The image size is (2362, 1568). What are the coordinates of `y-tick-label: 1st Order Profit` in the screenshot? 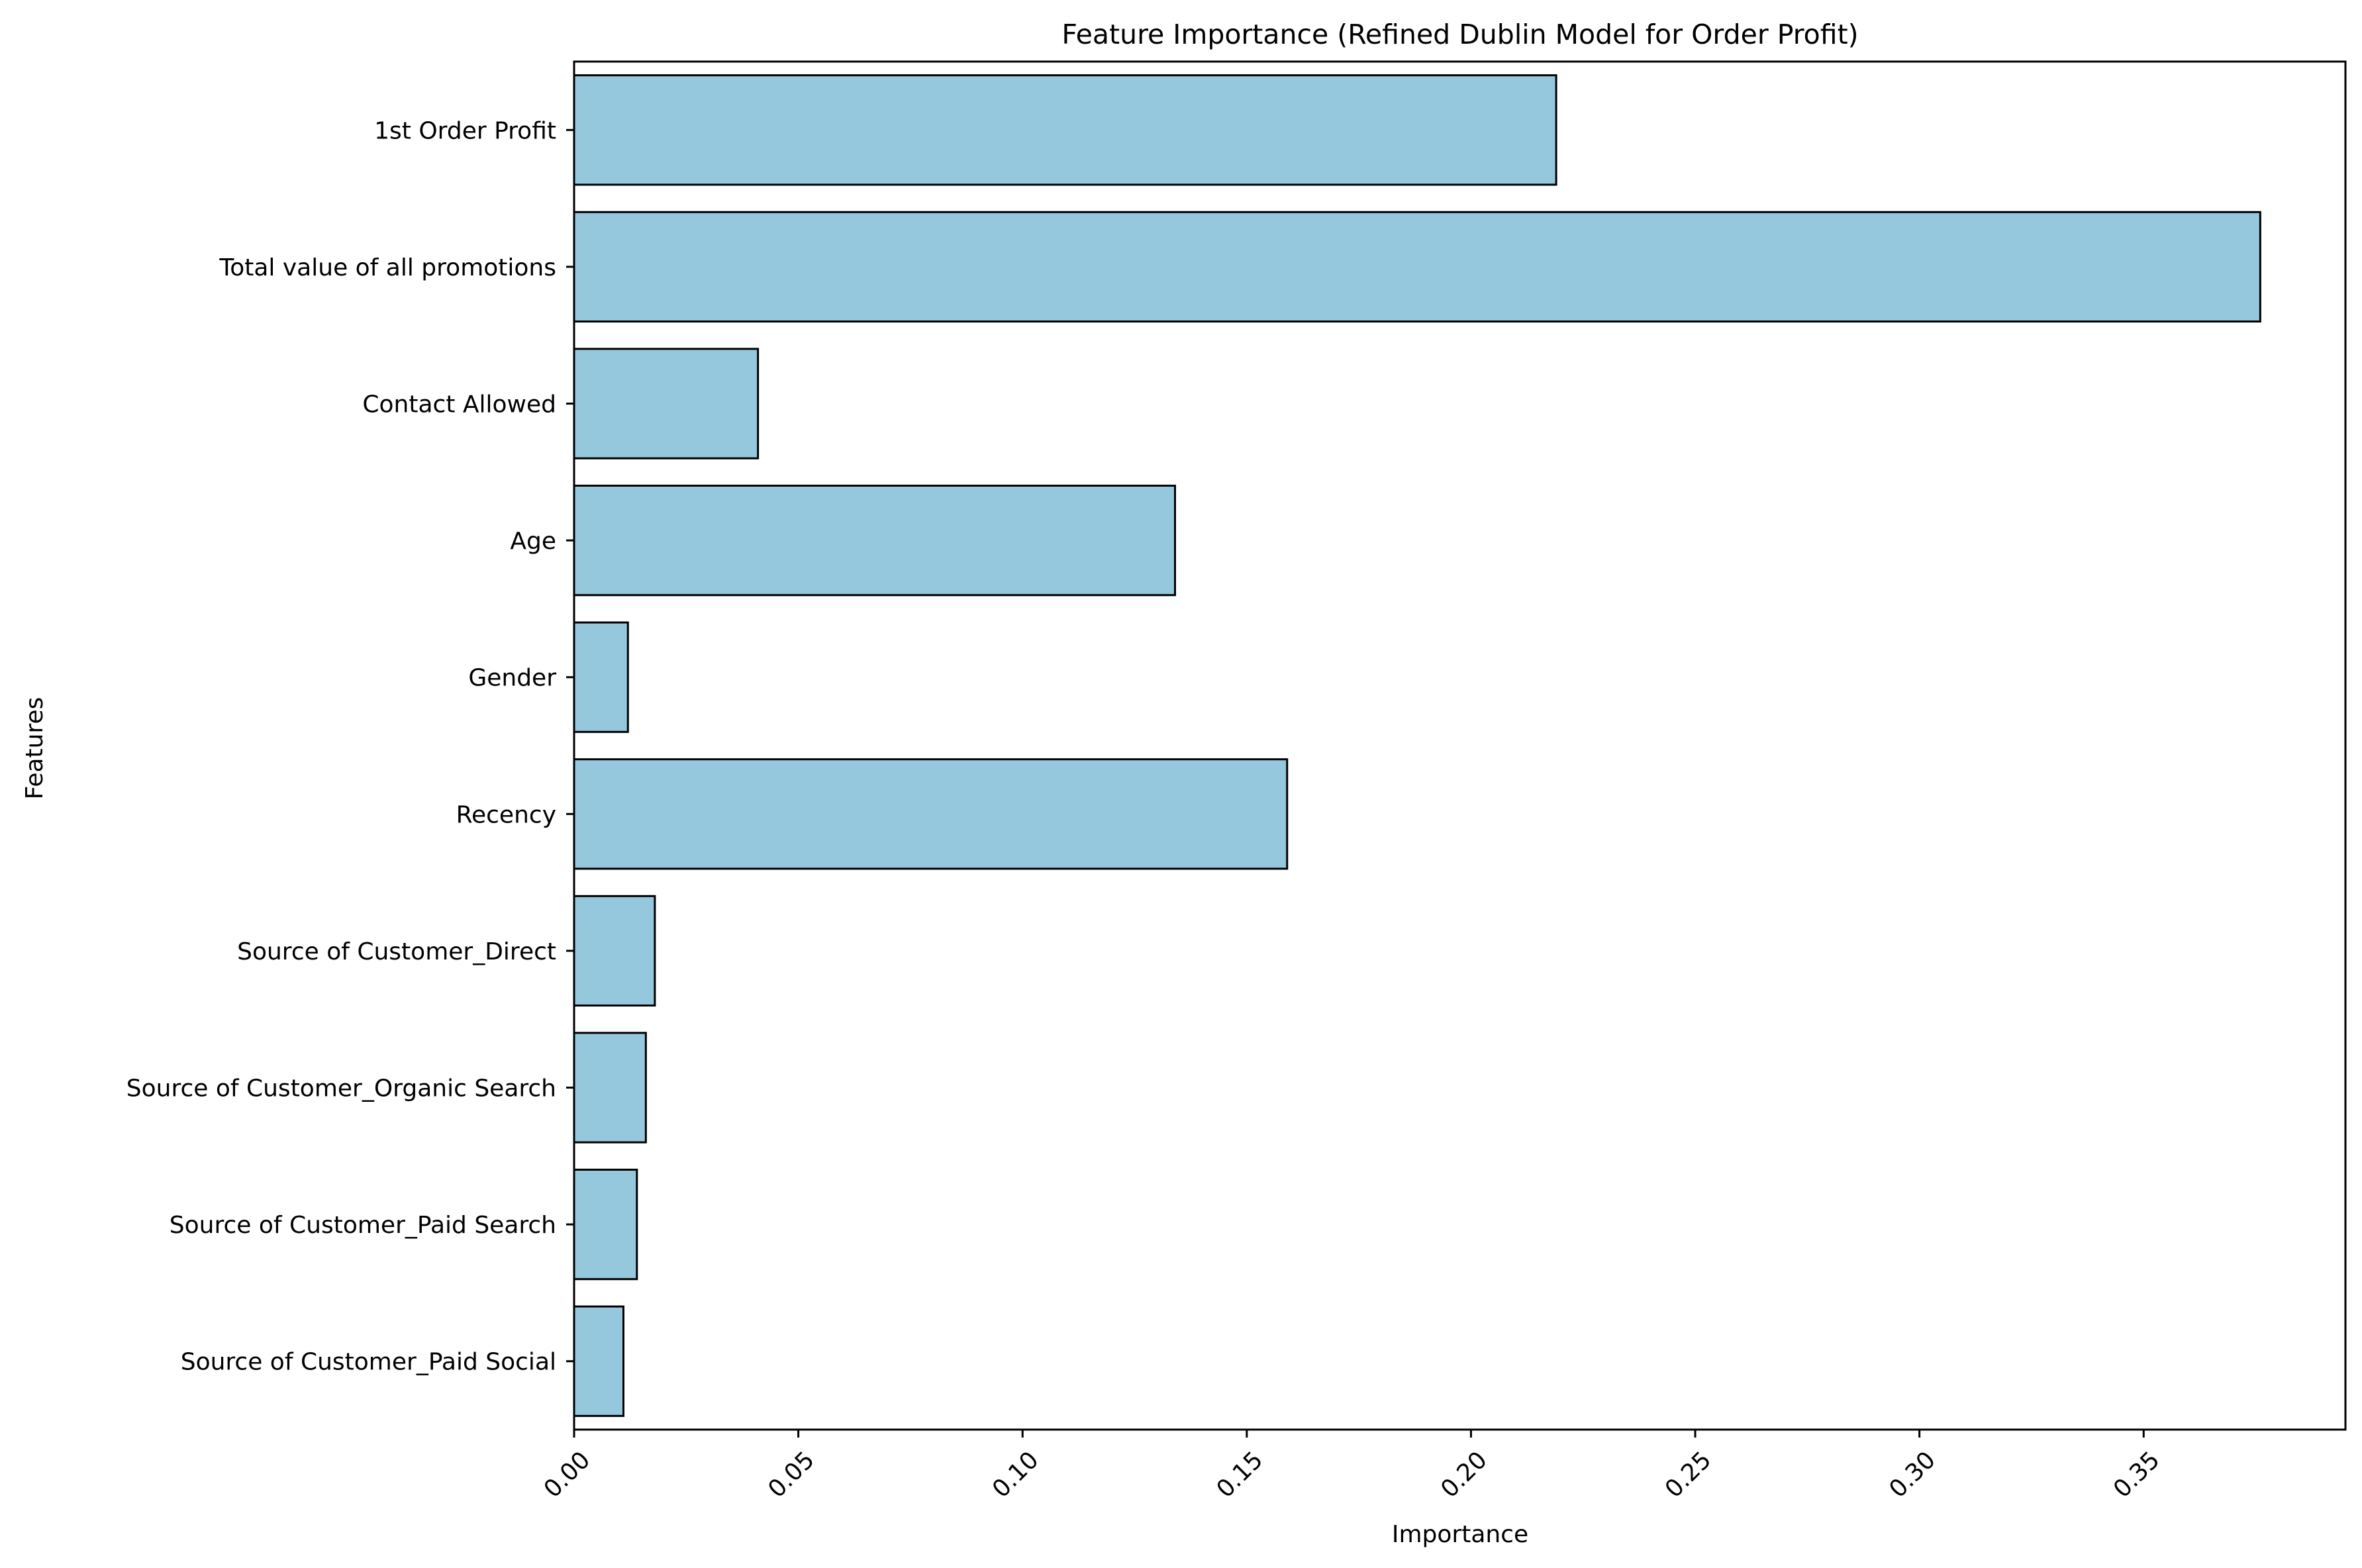 It's located at (465, 130).